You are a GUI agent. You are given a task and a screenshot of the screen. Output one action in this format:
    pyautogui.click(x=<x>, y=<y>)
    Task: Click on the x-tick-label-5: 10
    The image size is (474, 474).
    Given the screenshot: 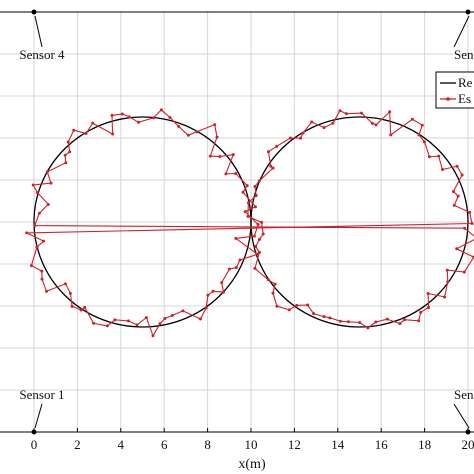 What is the action you would take?
    pyautogui.click(x=251, y=444)
    